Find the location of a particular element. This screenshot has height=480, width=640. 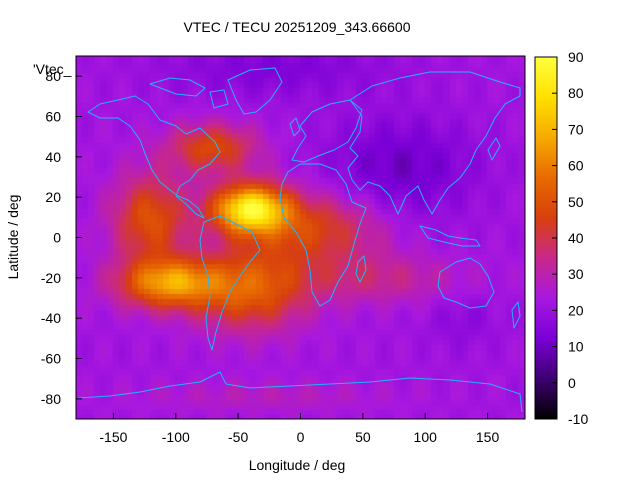

y-tick-label: -40 is located at coordinates (51, 318).